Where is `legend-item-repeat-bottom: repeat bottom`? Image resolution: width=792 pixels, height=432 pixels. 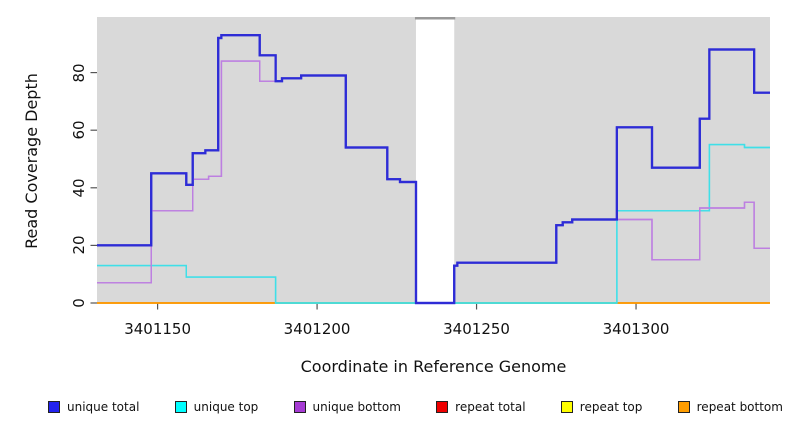 legend-item-repeat-bottom: repeat bottom is located at coordinates (730, 407).